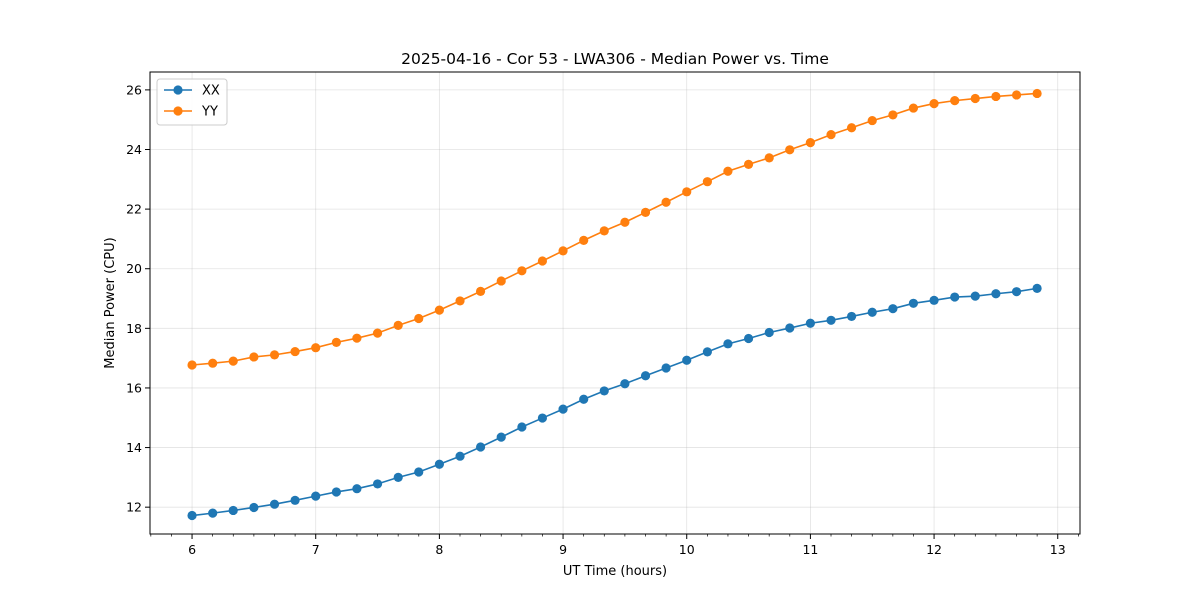 The image size is (1200, 600). What do you see at coordinates (439, 549) in the screenshot?
I see `x-tick-label: 8` at bounding box center [439, 549].